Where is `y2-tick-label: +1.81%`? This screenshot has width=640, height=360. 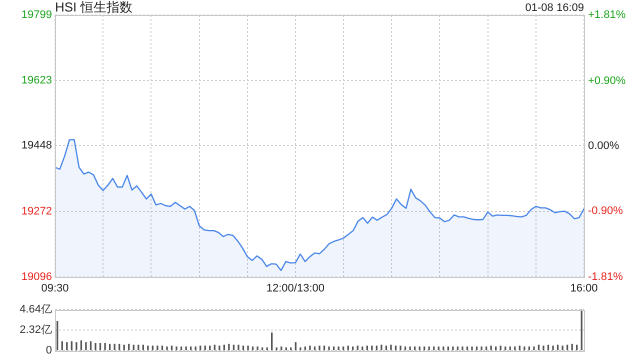 y2-tick-label: +1.81% is located at coordinates (607, 15).